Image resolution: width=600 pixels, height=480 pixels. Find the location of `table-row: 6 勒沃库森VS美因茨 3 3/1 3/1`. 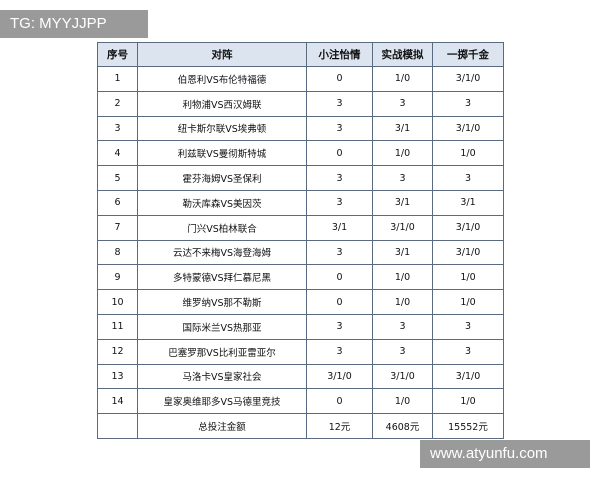

table-row: 6 勒沃库森VS美因茨 3 3/1 3/1 is located at coordinates (300, 202).